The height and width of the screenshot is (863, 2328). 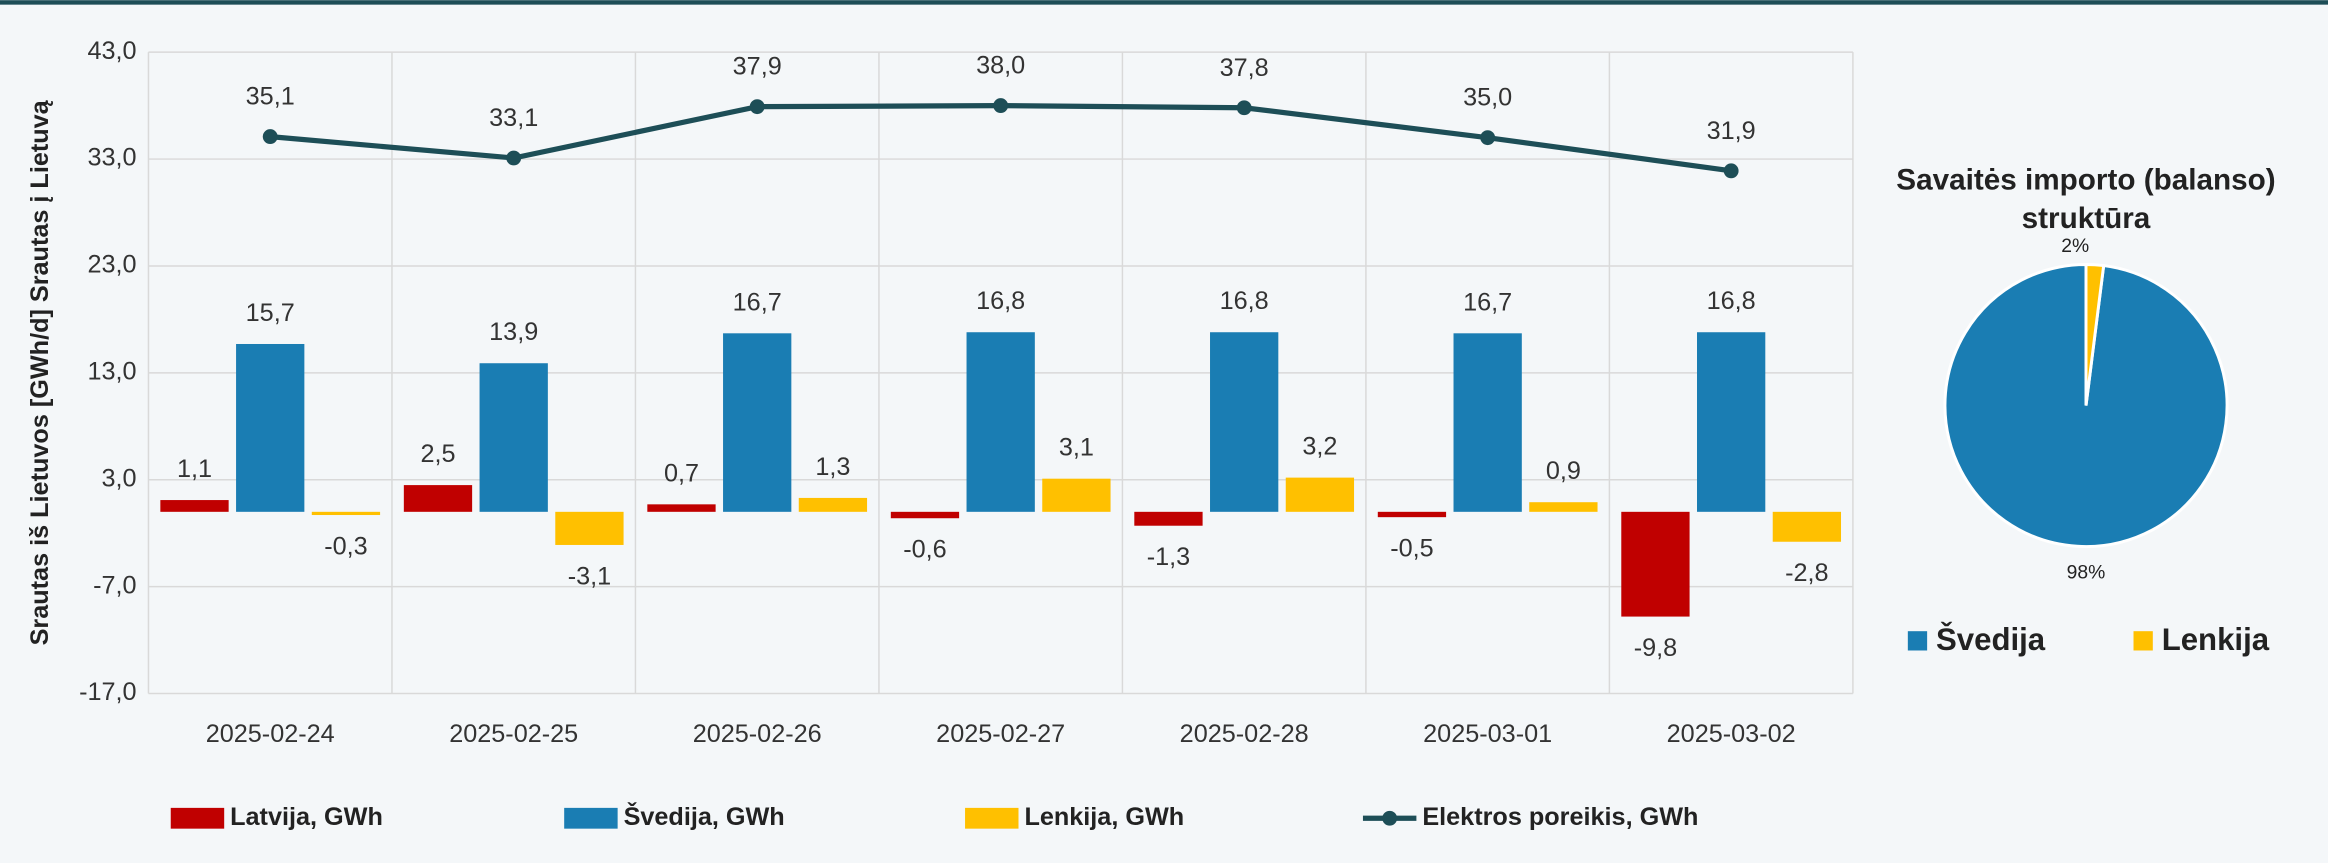 What do you see at coordinates (513, 118) in the screenshot?
I see `data-label: 33,1` at bounding box center [513, 118].